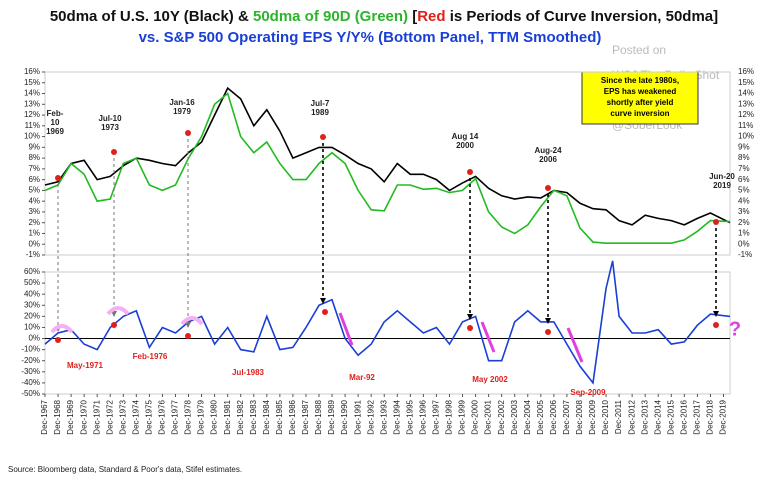  Describe the element at coordinates (34, 146) in the screenshot. I see `y-tick-label: 9%` at that location.